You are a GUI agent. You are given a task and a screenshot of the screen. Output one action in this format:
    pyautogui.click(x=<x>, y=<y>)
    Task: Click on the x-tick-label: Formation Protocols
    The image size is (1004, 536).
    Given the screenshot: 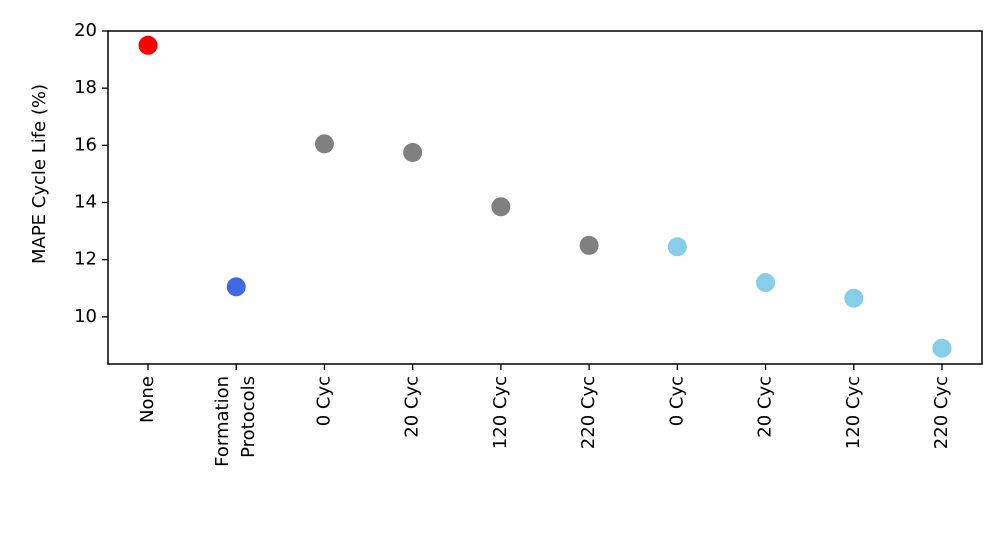 What is the action you would take?
    pyautogui.click(x=235, y=421)
    